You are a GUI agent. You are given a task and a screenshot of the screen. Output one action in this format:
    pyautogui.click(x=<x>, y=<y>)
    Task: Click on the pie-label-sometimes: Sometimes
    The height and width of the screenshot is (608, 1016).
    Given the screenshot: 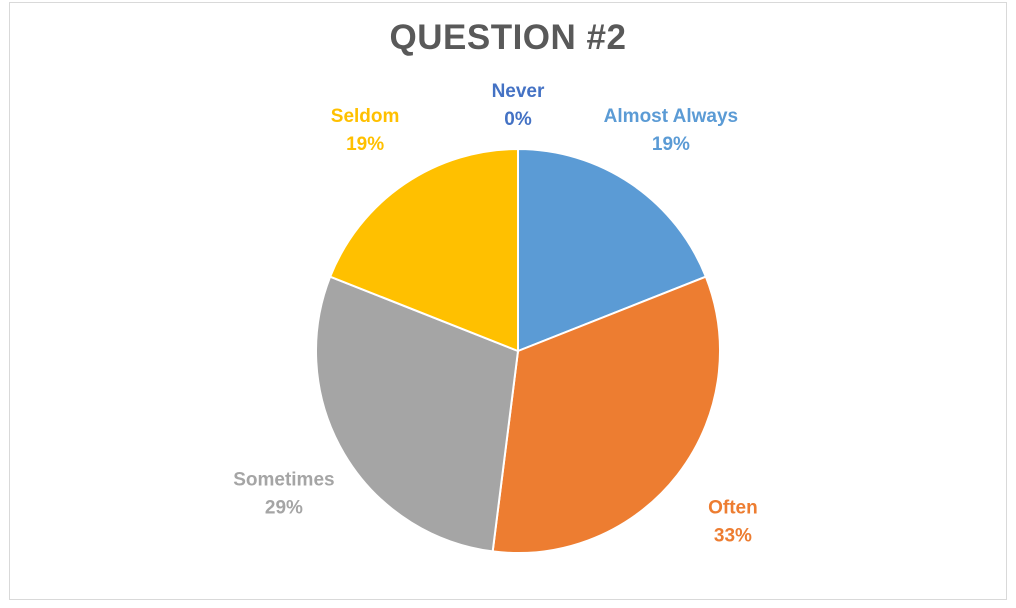 What is the action you would take?
    pyautogui.click(x=283, y=480)
    